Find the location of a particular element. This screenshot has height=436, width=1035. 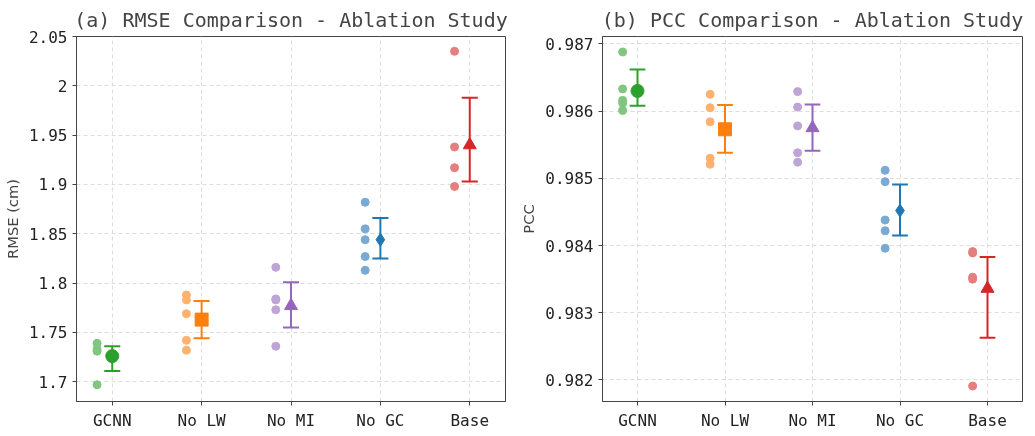

y-tick-label: 1.7 is located at coordinates (53, 382).